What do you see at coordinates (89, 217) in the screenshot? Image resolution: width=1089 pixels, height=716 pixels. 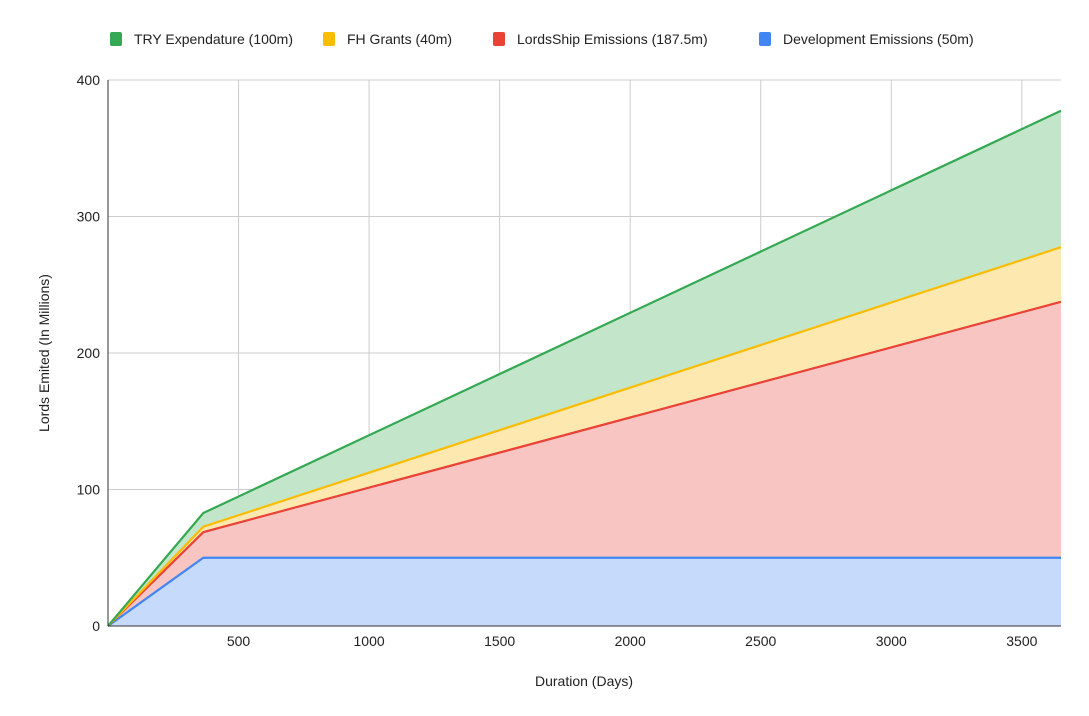 I see `y-tick-label: 300` at bounding box center [89, 217].